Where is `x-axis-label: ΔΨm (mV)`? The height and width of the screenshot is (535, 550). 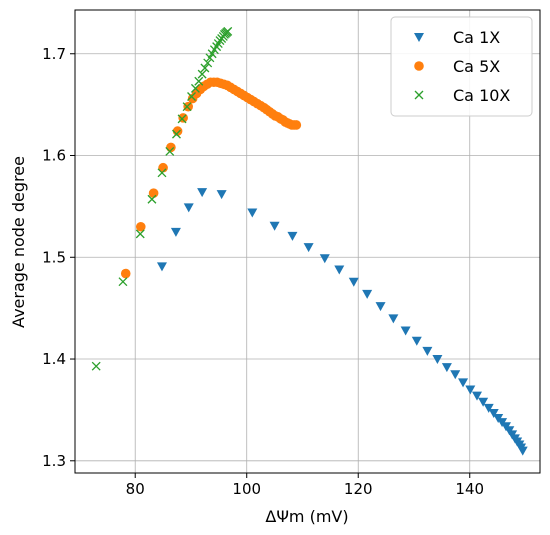 x-axis-label: ΔΨm (mV) is located at coordinates (306, 516).